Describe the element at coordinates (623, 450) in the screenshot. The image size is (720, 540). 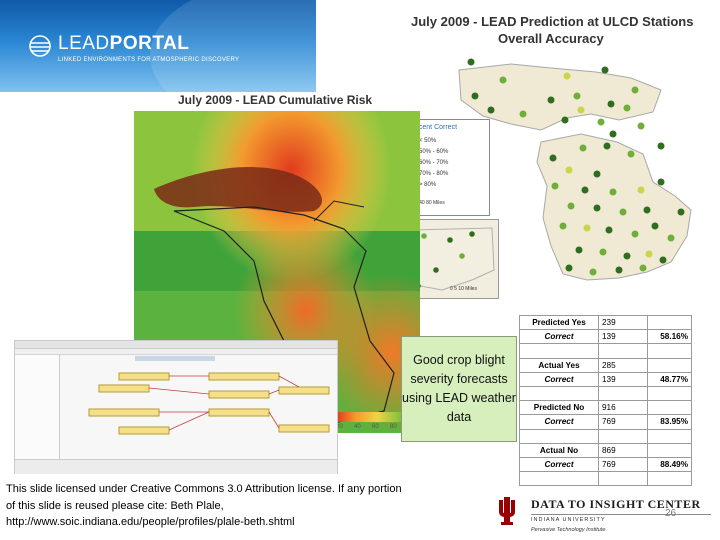
I see `row-count: 869` at that location.